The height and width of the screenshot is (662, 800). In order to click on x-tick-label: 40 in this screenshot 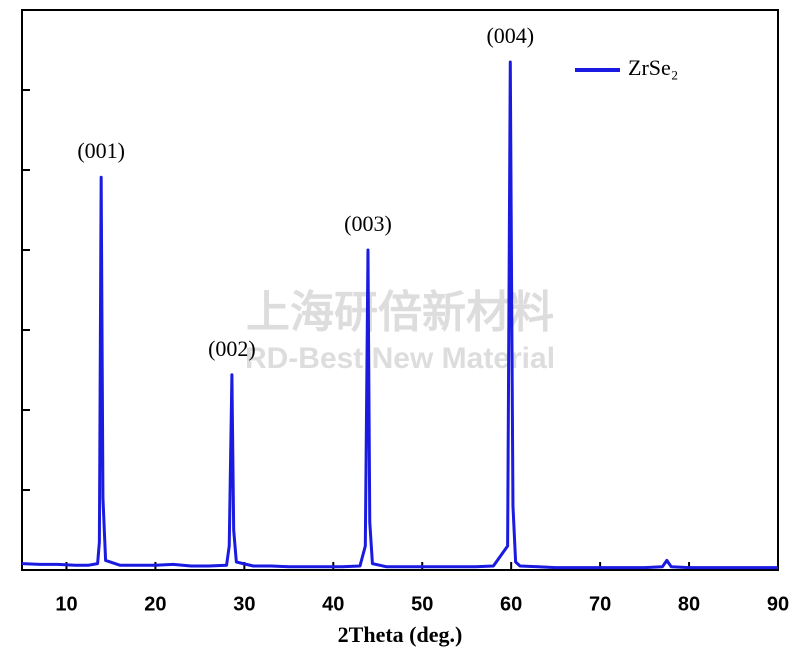, I will do `click(333, 604)`.